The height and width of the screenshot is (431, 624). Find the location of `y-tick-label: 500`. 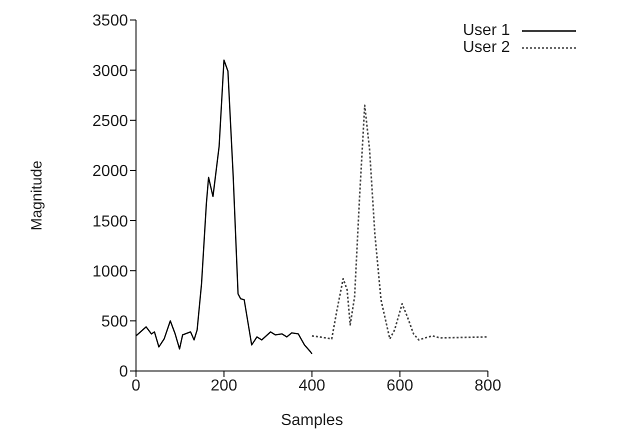

y-tick-label: 500 is located at coordinates (114, 322).